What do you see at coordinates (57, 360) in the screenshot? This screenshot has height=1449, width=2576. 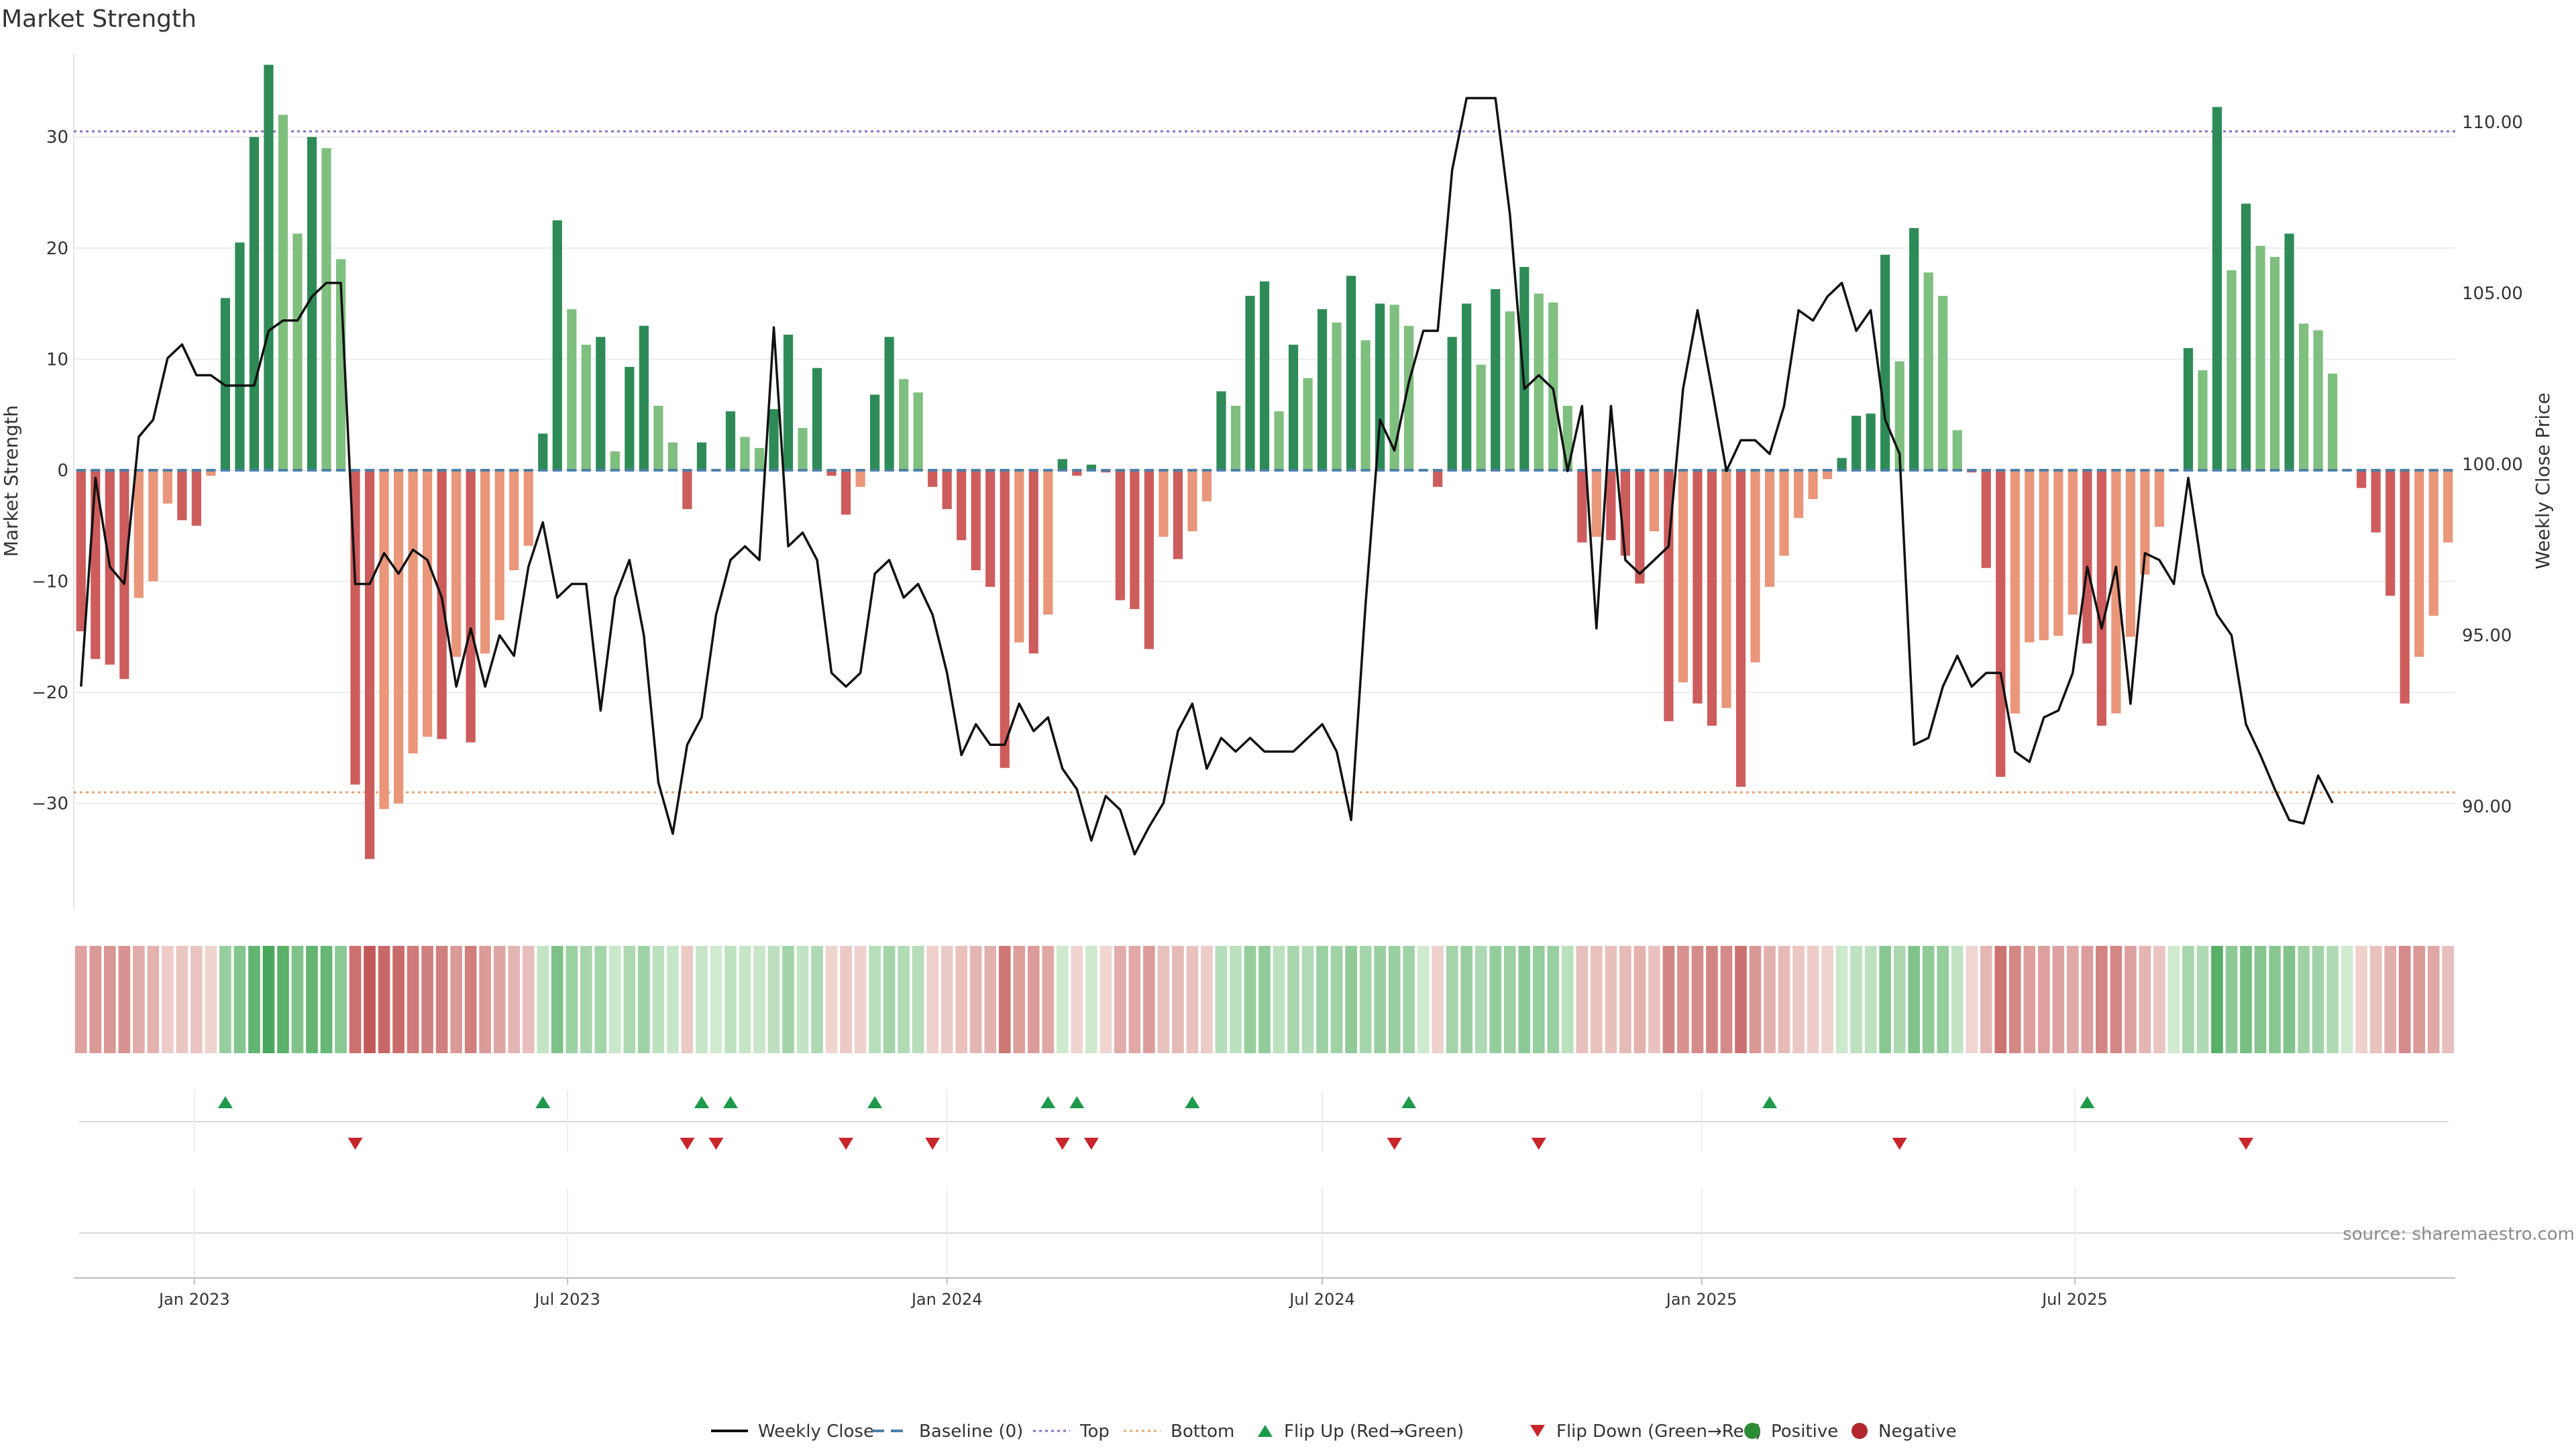 I see `left-tick-label: 10` at bounding box center [57, 360].